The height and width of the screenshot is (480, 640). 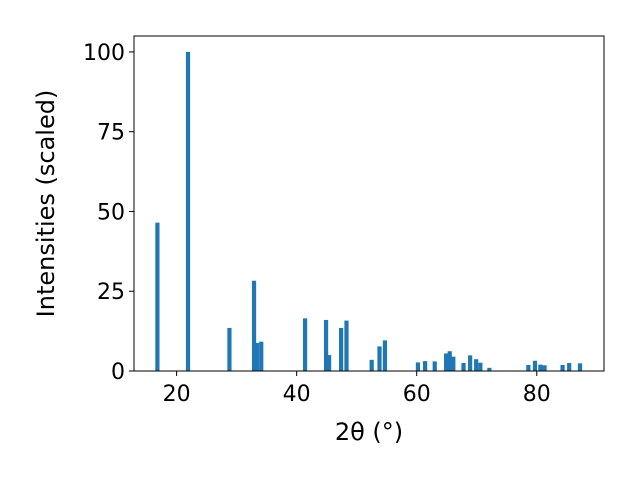 I want to click on x-tick-label: 60, so click(x=417, y=394).